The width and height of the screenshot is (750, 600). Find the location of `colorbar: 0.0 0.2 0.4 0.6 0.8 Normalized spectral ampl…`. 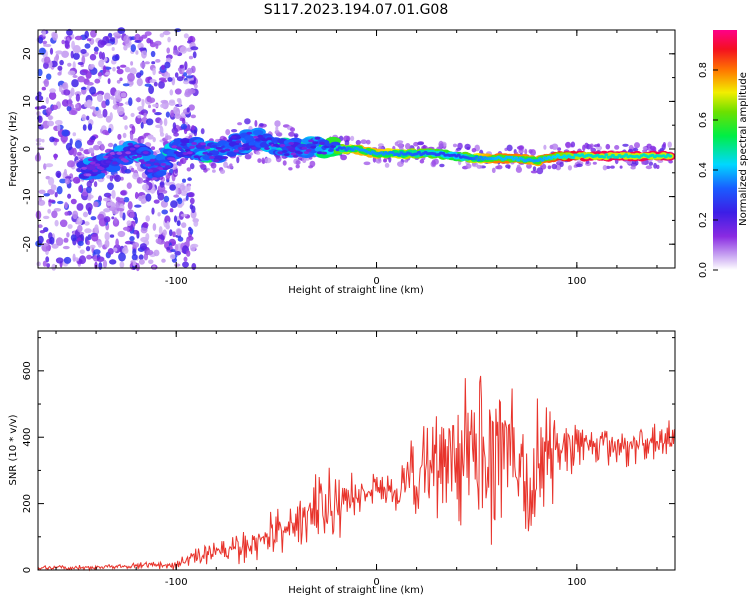

colorbar: 0.0 0.2 0.4 0.6 0.8 Normalized spectral ampl… is located at coordinates (723, 154).